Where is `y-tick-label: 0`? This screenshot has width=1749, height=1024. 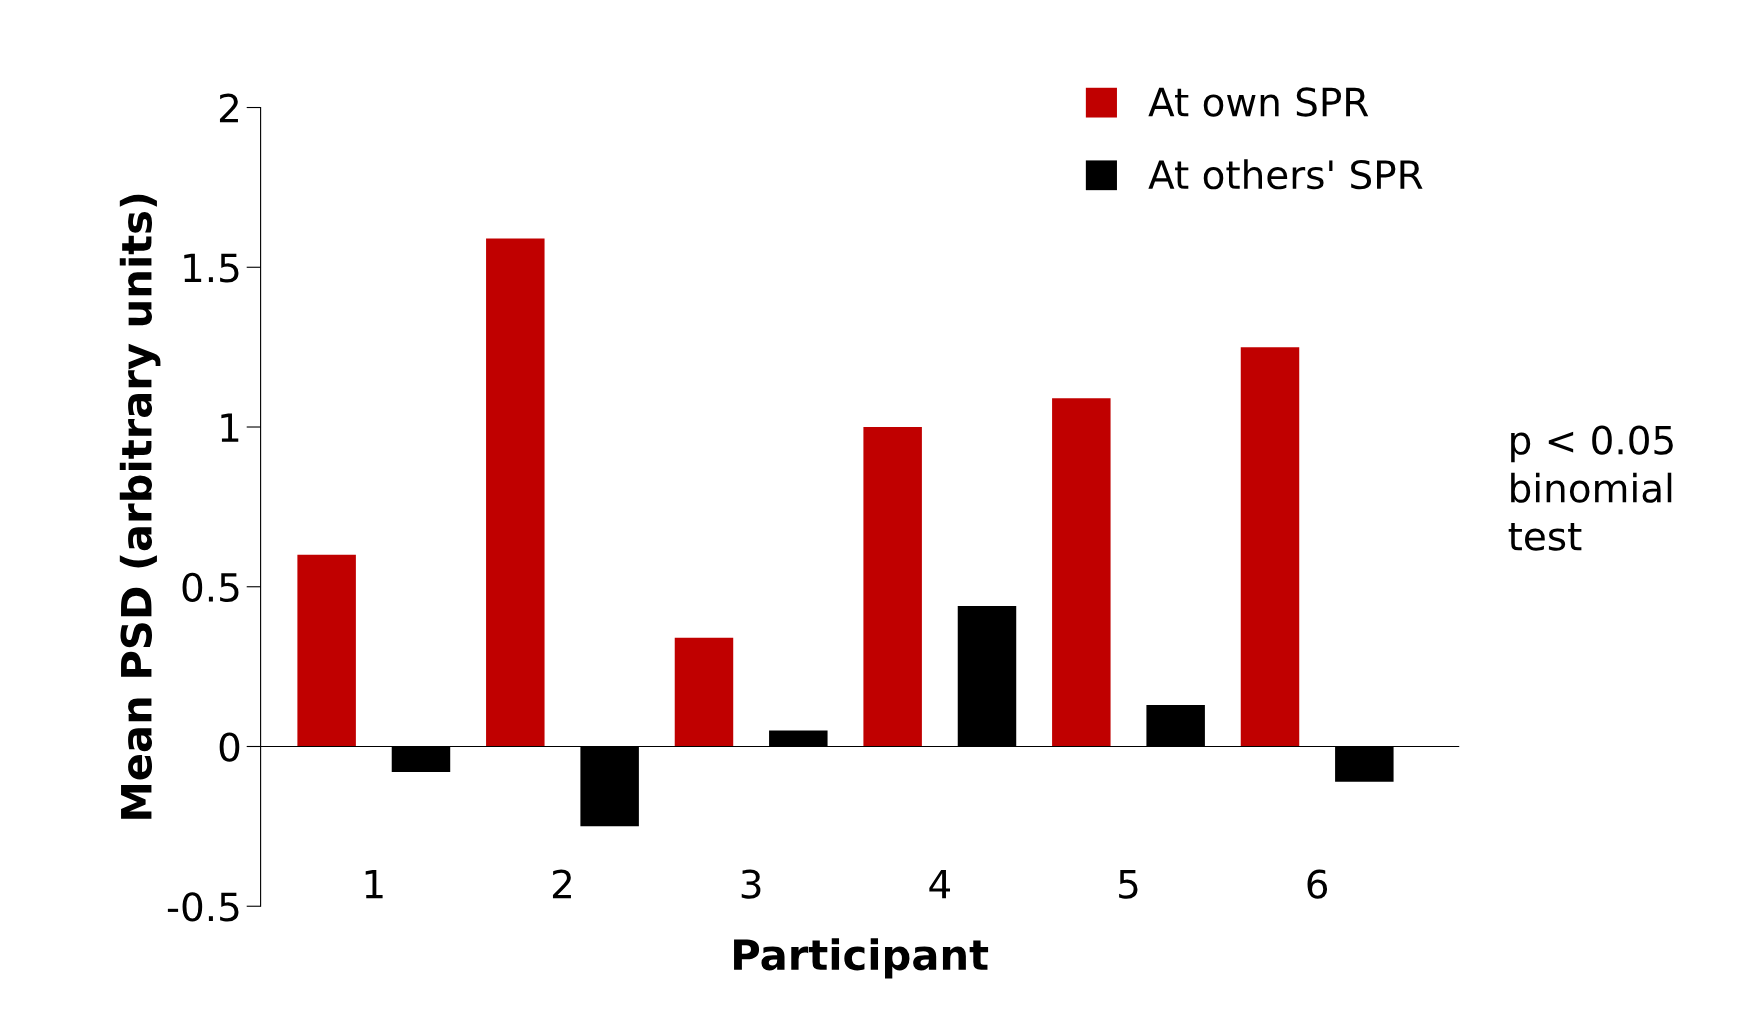
y-tick-label: 0 is located at coordinates (229, 747).